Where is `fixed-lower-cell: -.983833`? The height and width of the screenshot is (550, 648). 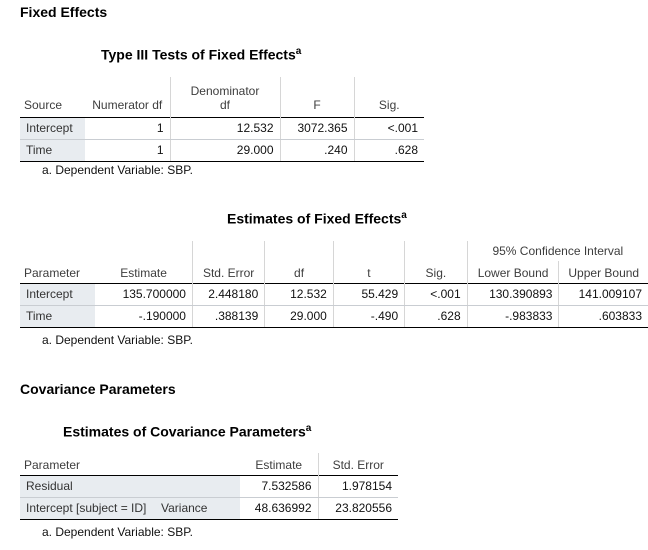
fixed-lower-cell: -.983833 is located at coordinates (512, 316).